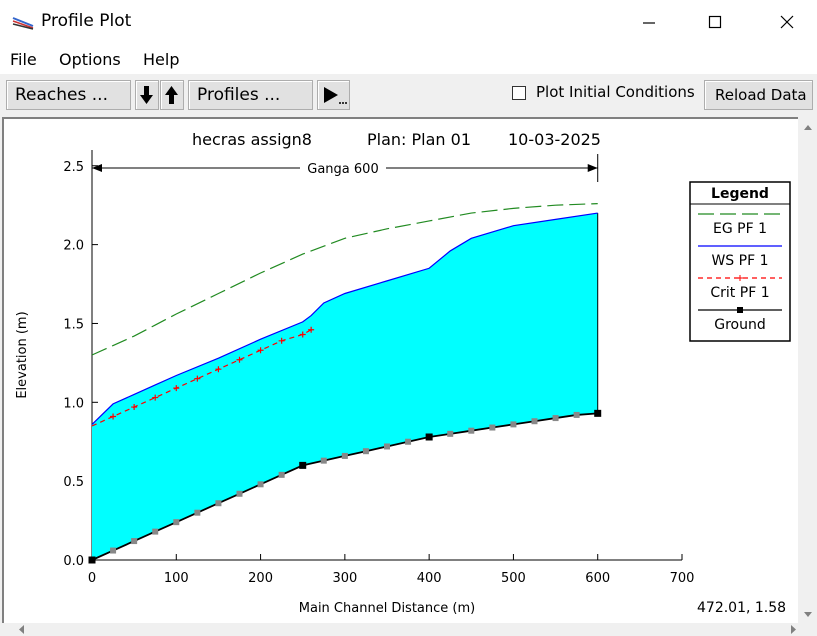 The width and height of the screenshot is (817, 636). I want to click on window-title: Profile Plot, so click(86, 21).